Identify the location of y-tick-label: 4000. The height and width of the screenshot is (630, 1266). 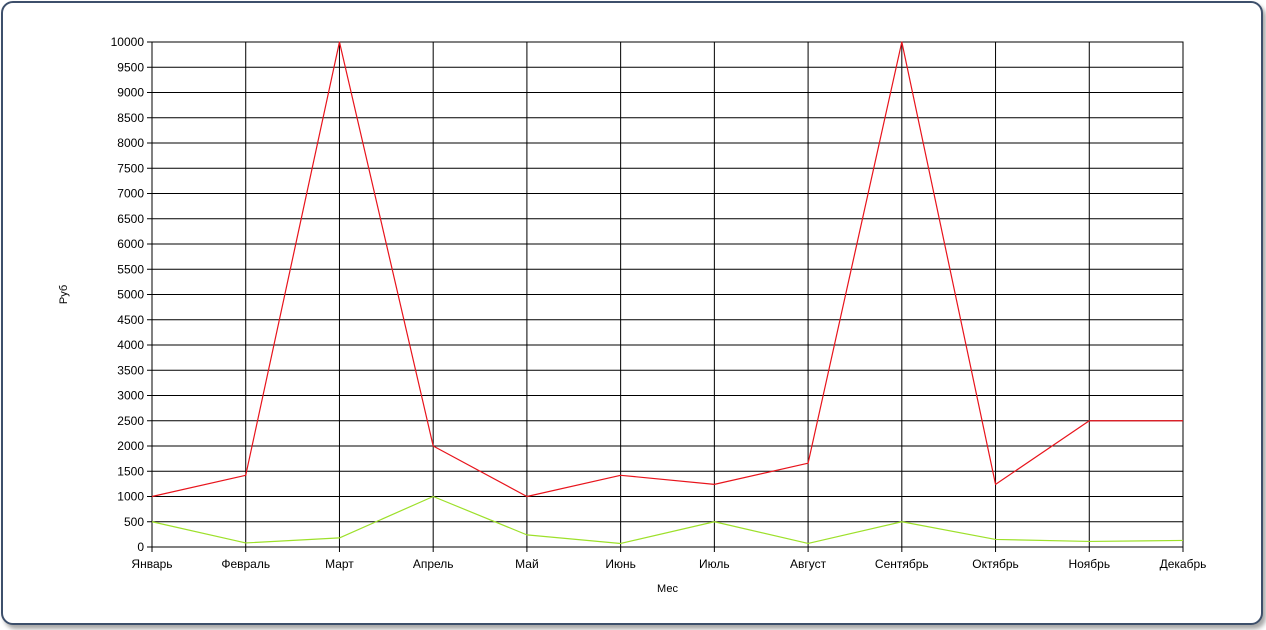
(130, 345).